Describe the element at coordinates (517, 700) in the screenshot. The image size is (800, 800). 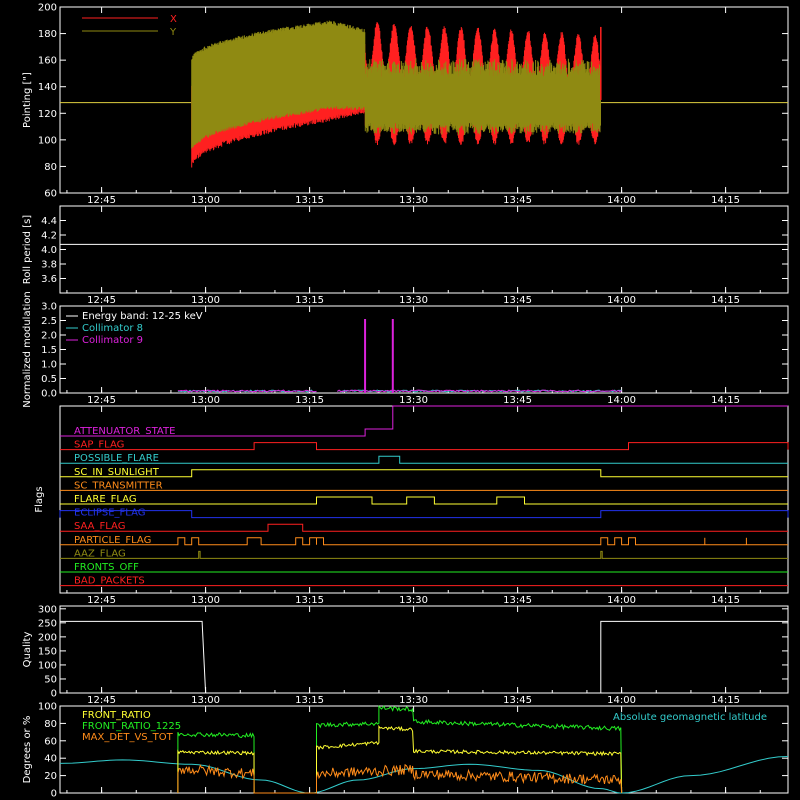
I see `quality-time-label: 13:45` at that location.